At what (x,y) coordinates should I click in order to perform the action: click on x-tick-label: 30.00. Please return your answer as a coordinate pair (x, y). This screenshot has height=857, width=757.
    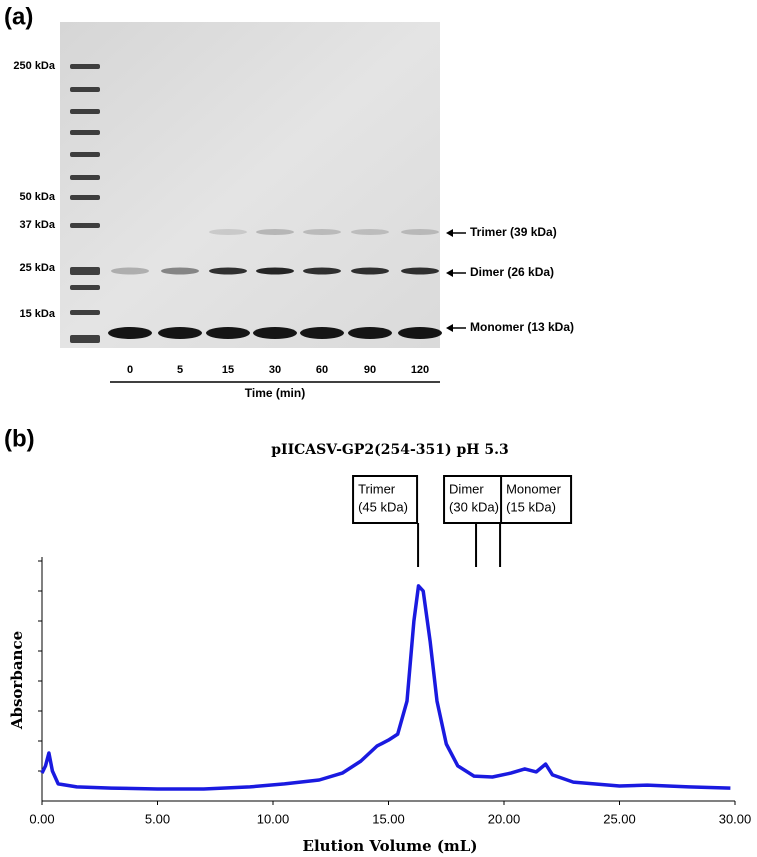
    Looking at the image, I should click on (735, 818).